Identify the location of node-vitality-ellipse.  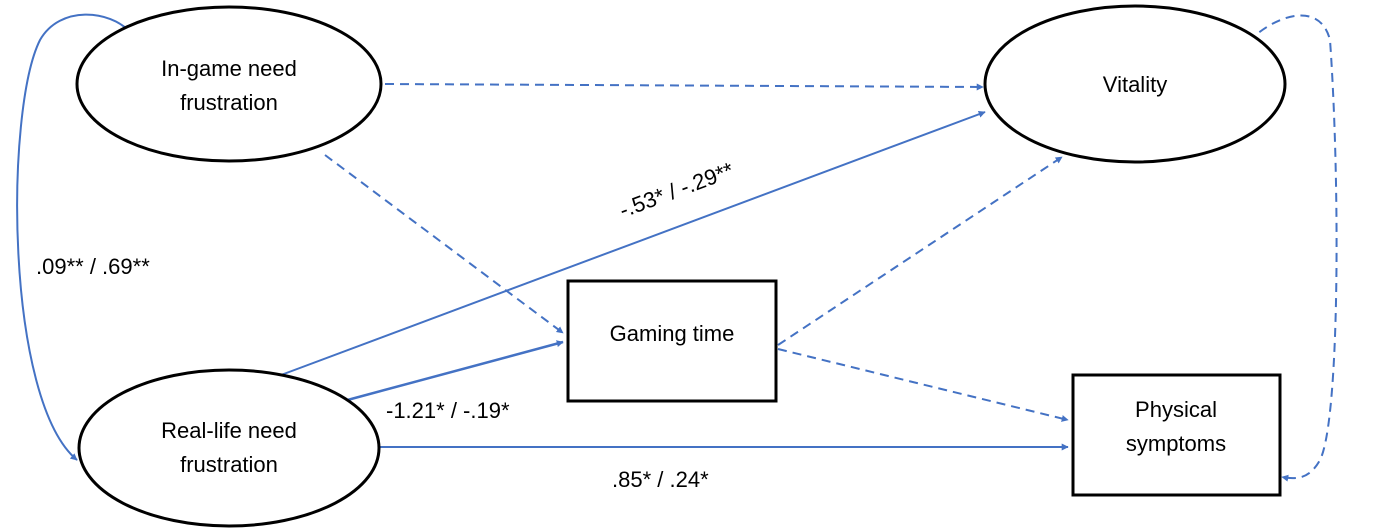
(1135, 84).